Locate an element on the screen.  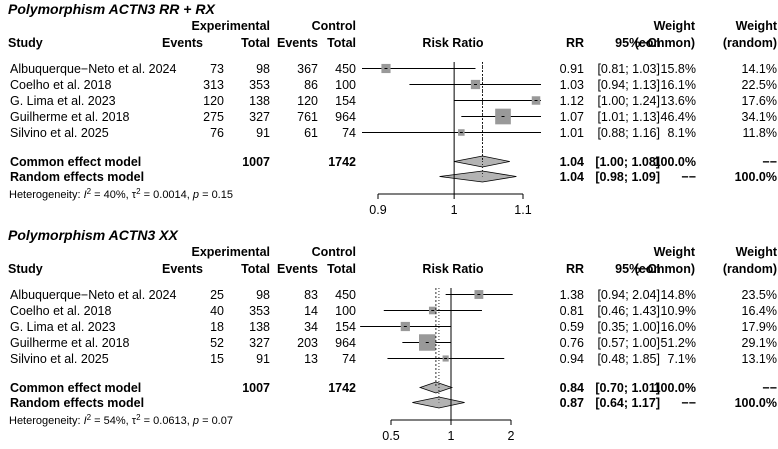
exp-events: 73 is located at coordinates (217, 69).